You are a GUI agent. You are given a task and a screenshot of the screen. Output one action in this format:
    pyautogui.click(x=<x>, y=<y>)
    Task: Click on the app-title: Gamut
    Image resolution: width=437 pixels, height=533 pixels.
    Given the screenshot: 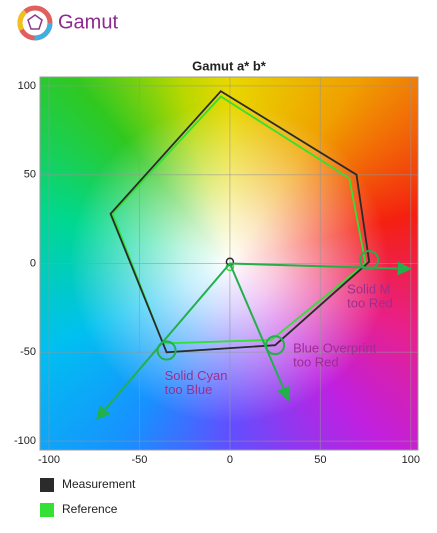 What is the action you would take?
    pyautogui.click(x=88, y=22)
    